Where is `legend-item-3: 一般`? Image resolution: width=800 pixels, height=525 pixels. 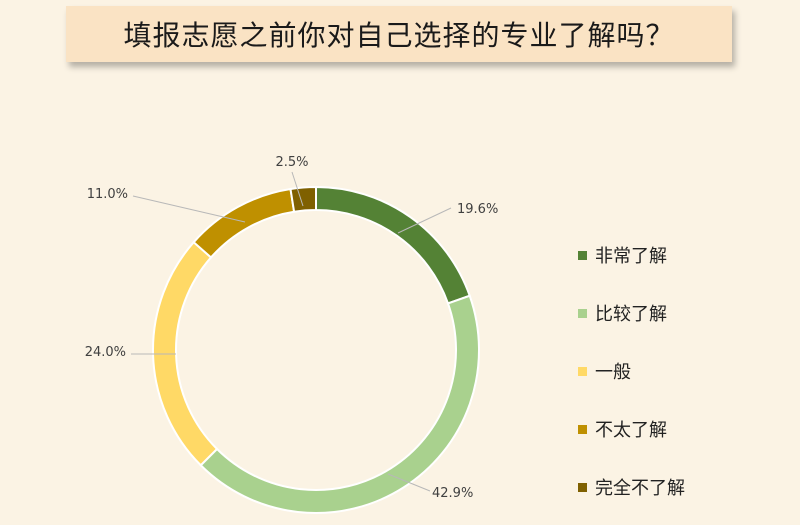 legend-item-3: 一般 is located at coordinates (631, 371).